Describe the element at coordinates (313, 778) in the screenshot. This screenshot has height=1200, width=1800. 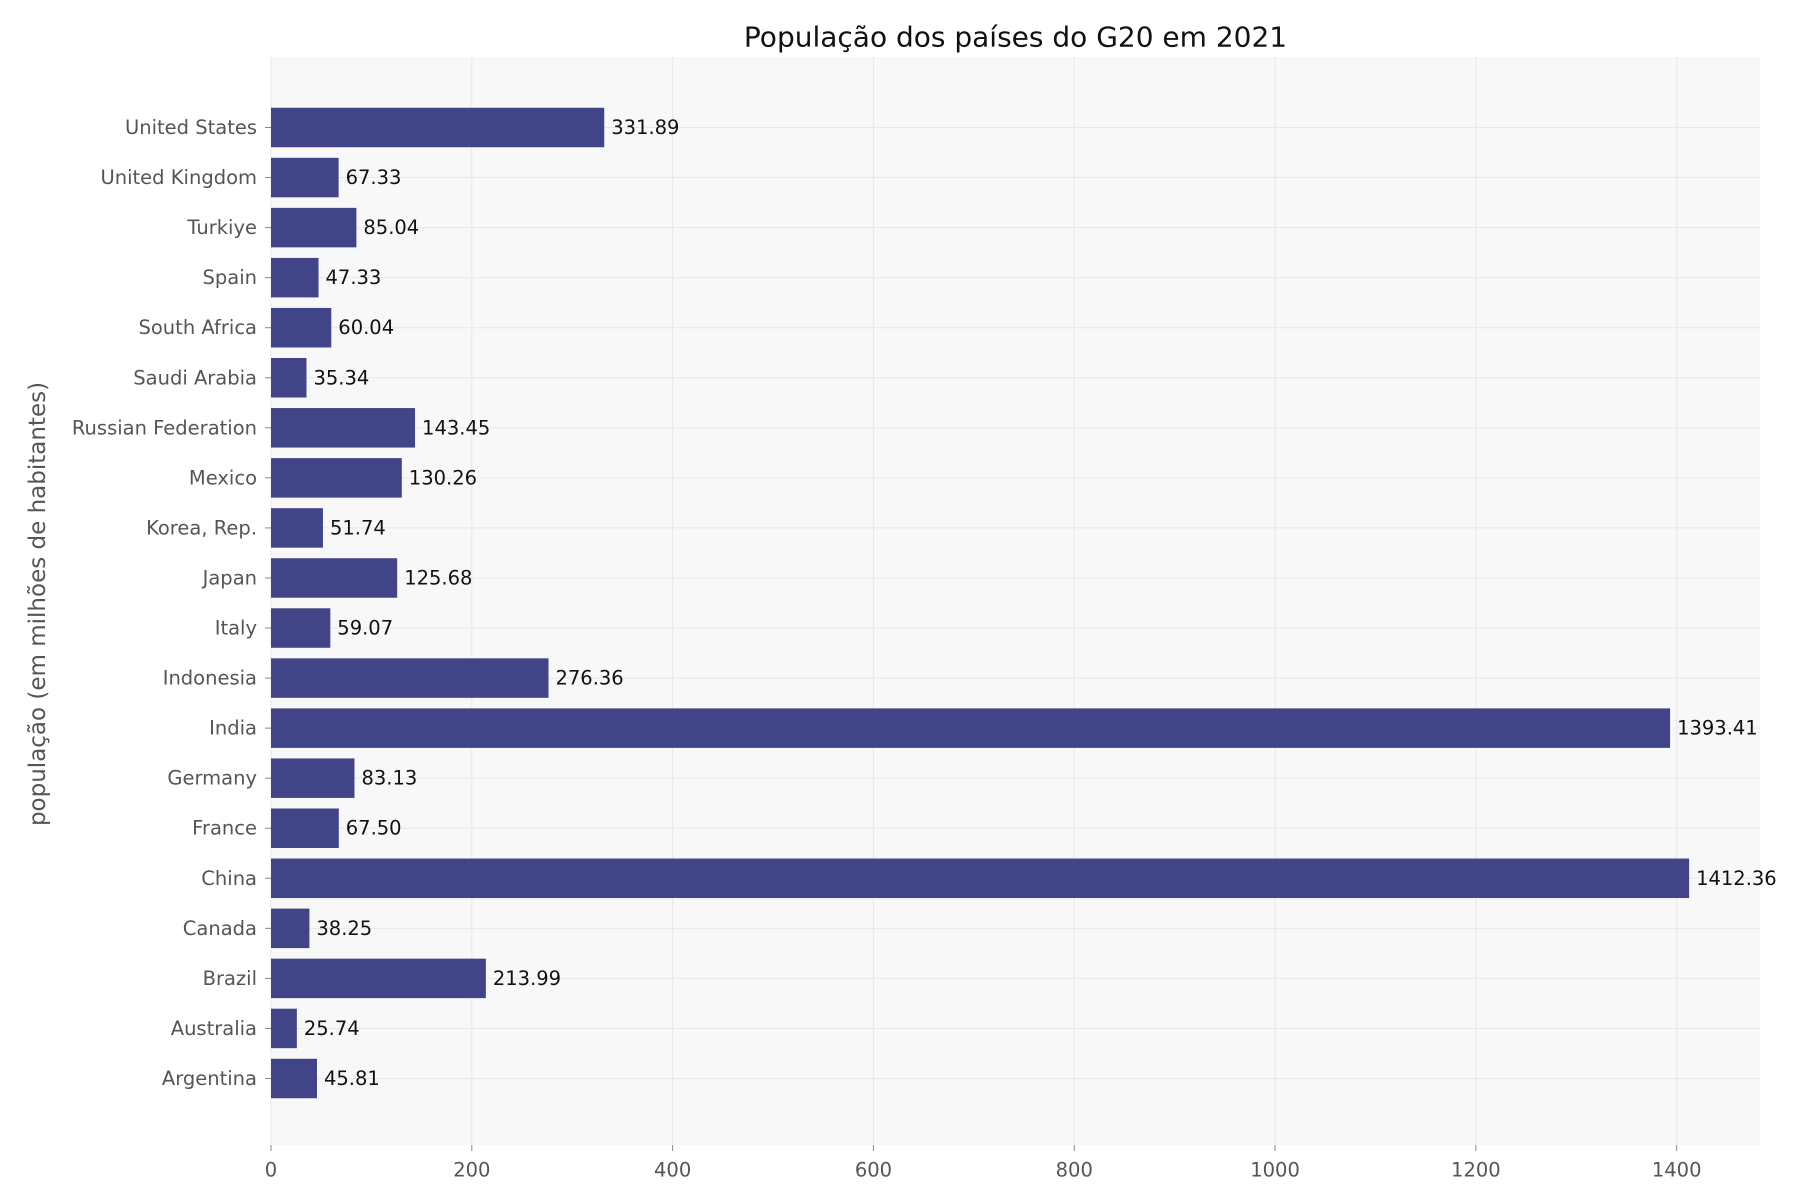
I see `bar-germany` at that location.